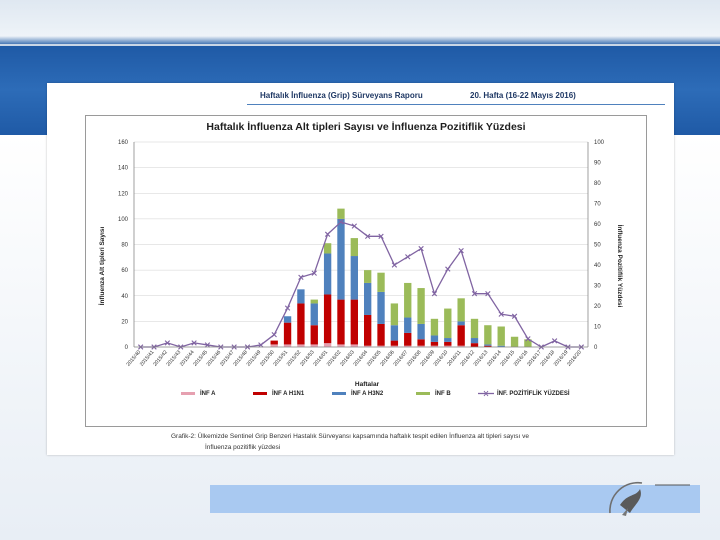 The image size is (720, 540). I want to click on y2-tick-label: 40, so click(597, 266).